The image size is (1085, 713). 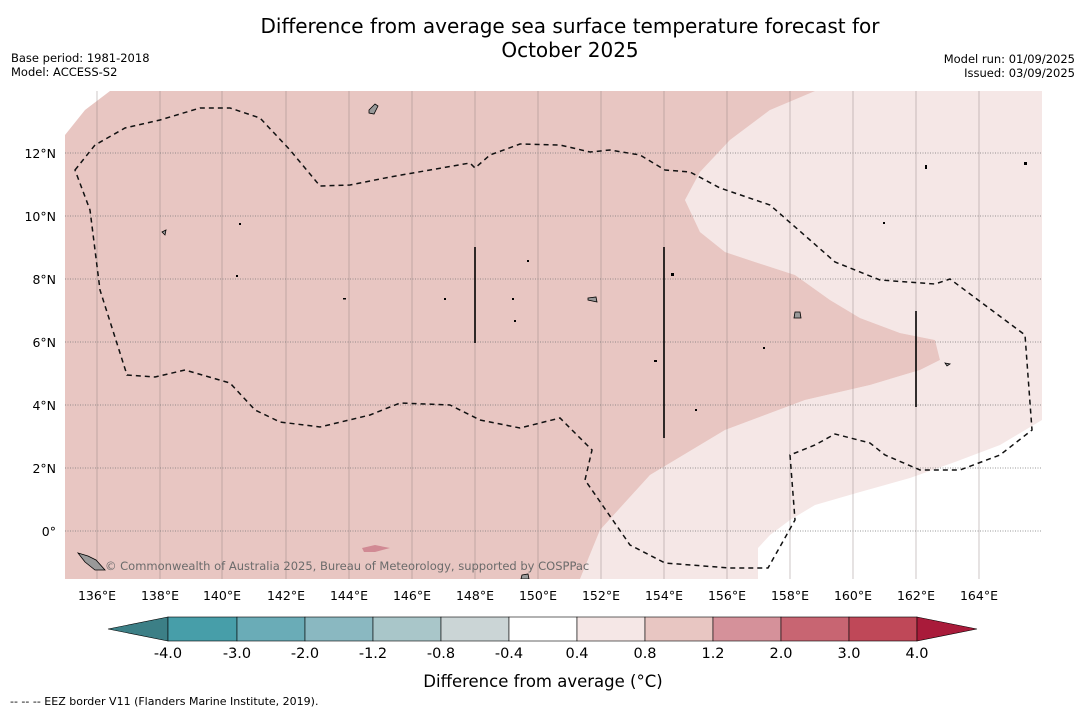 I want to click on lon-label: 164°E, so click(x=979, y=595).